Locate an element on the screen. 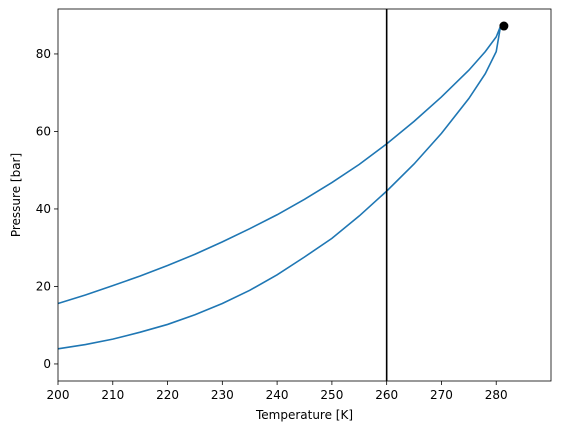 This screenshot has height=432, width=562. x-tick-label: 240 is located at coordinates (277, 395).